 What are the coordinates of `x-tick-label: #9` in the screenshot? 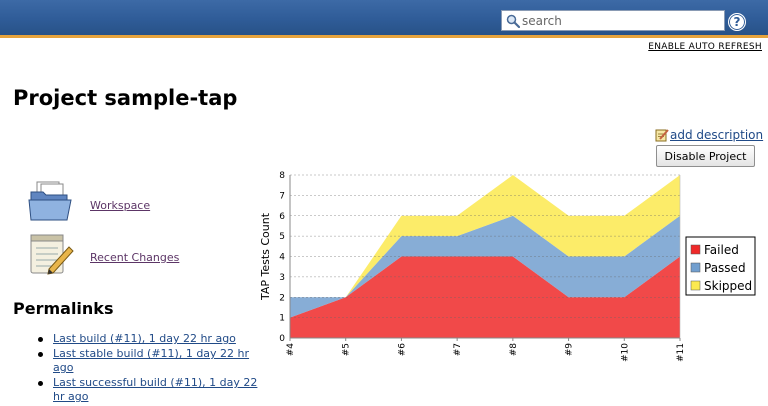 It's located at (570, 350).